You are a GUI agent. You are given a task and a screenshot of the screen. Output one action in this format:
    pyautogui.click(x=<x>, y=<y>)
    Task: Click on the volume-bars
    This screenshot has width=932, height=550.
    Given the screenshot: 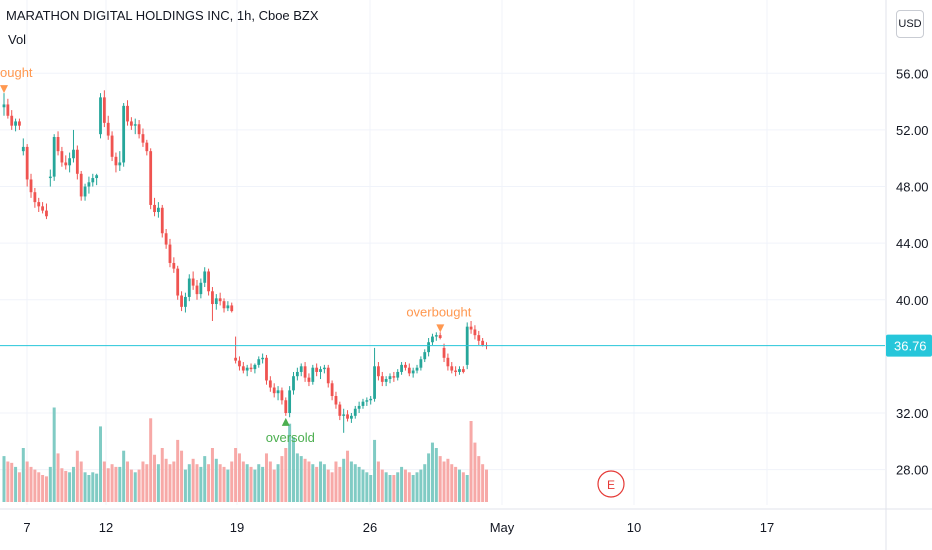 What is the action you would take?
    pyautogui.click(x=245, y=454)
    